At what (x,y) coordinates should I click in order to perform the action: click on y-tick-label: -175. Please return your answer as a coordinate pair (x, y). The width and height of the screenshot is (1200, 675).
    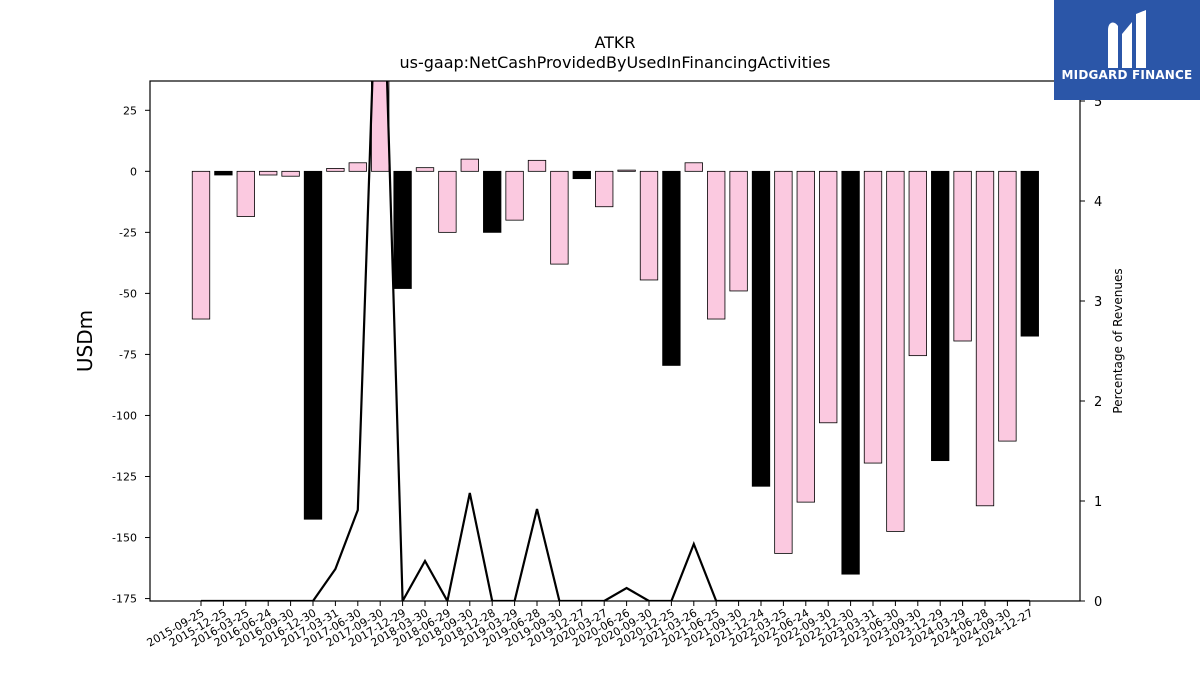
    Looking at the image, I should click on (124, 599).